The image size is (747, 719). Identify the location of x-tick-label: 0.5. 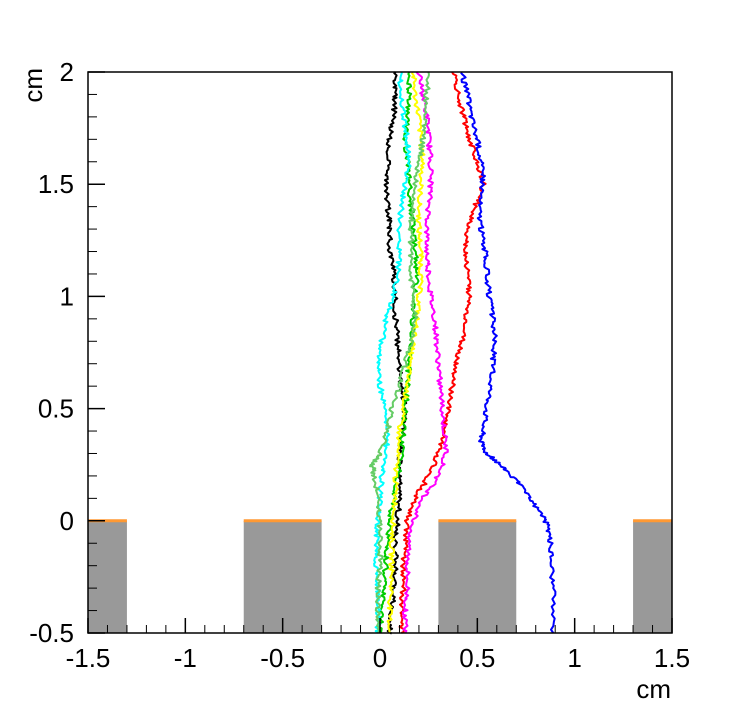
(477, 658).